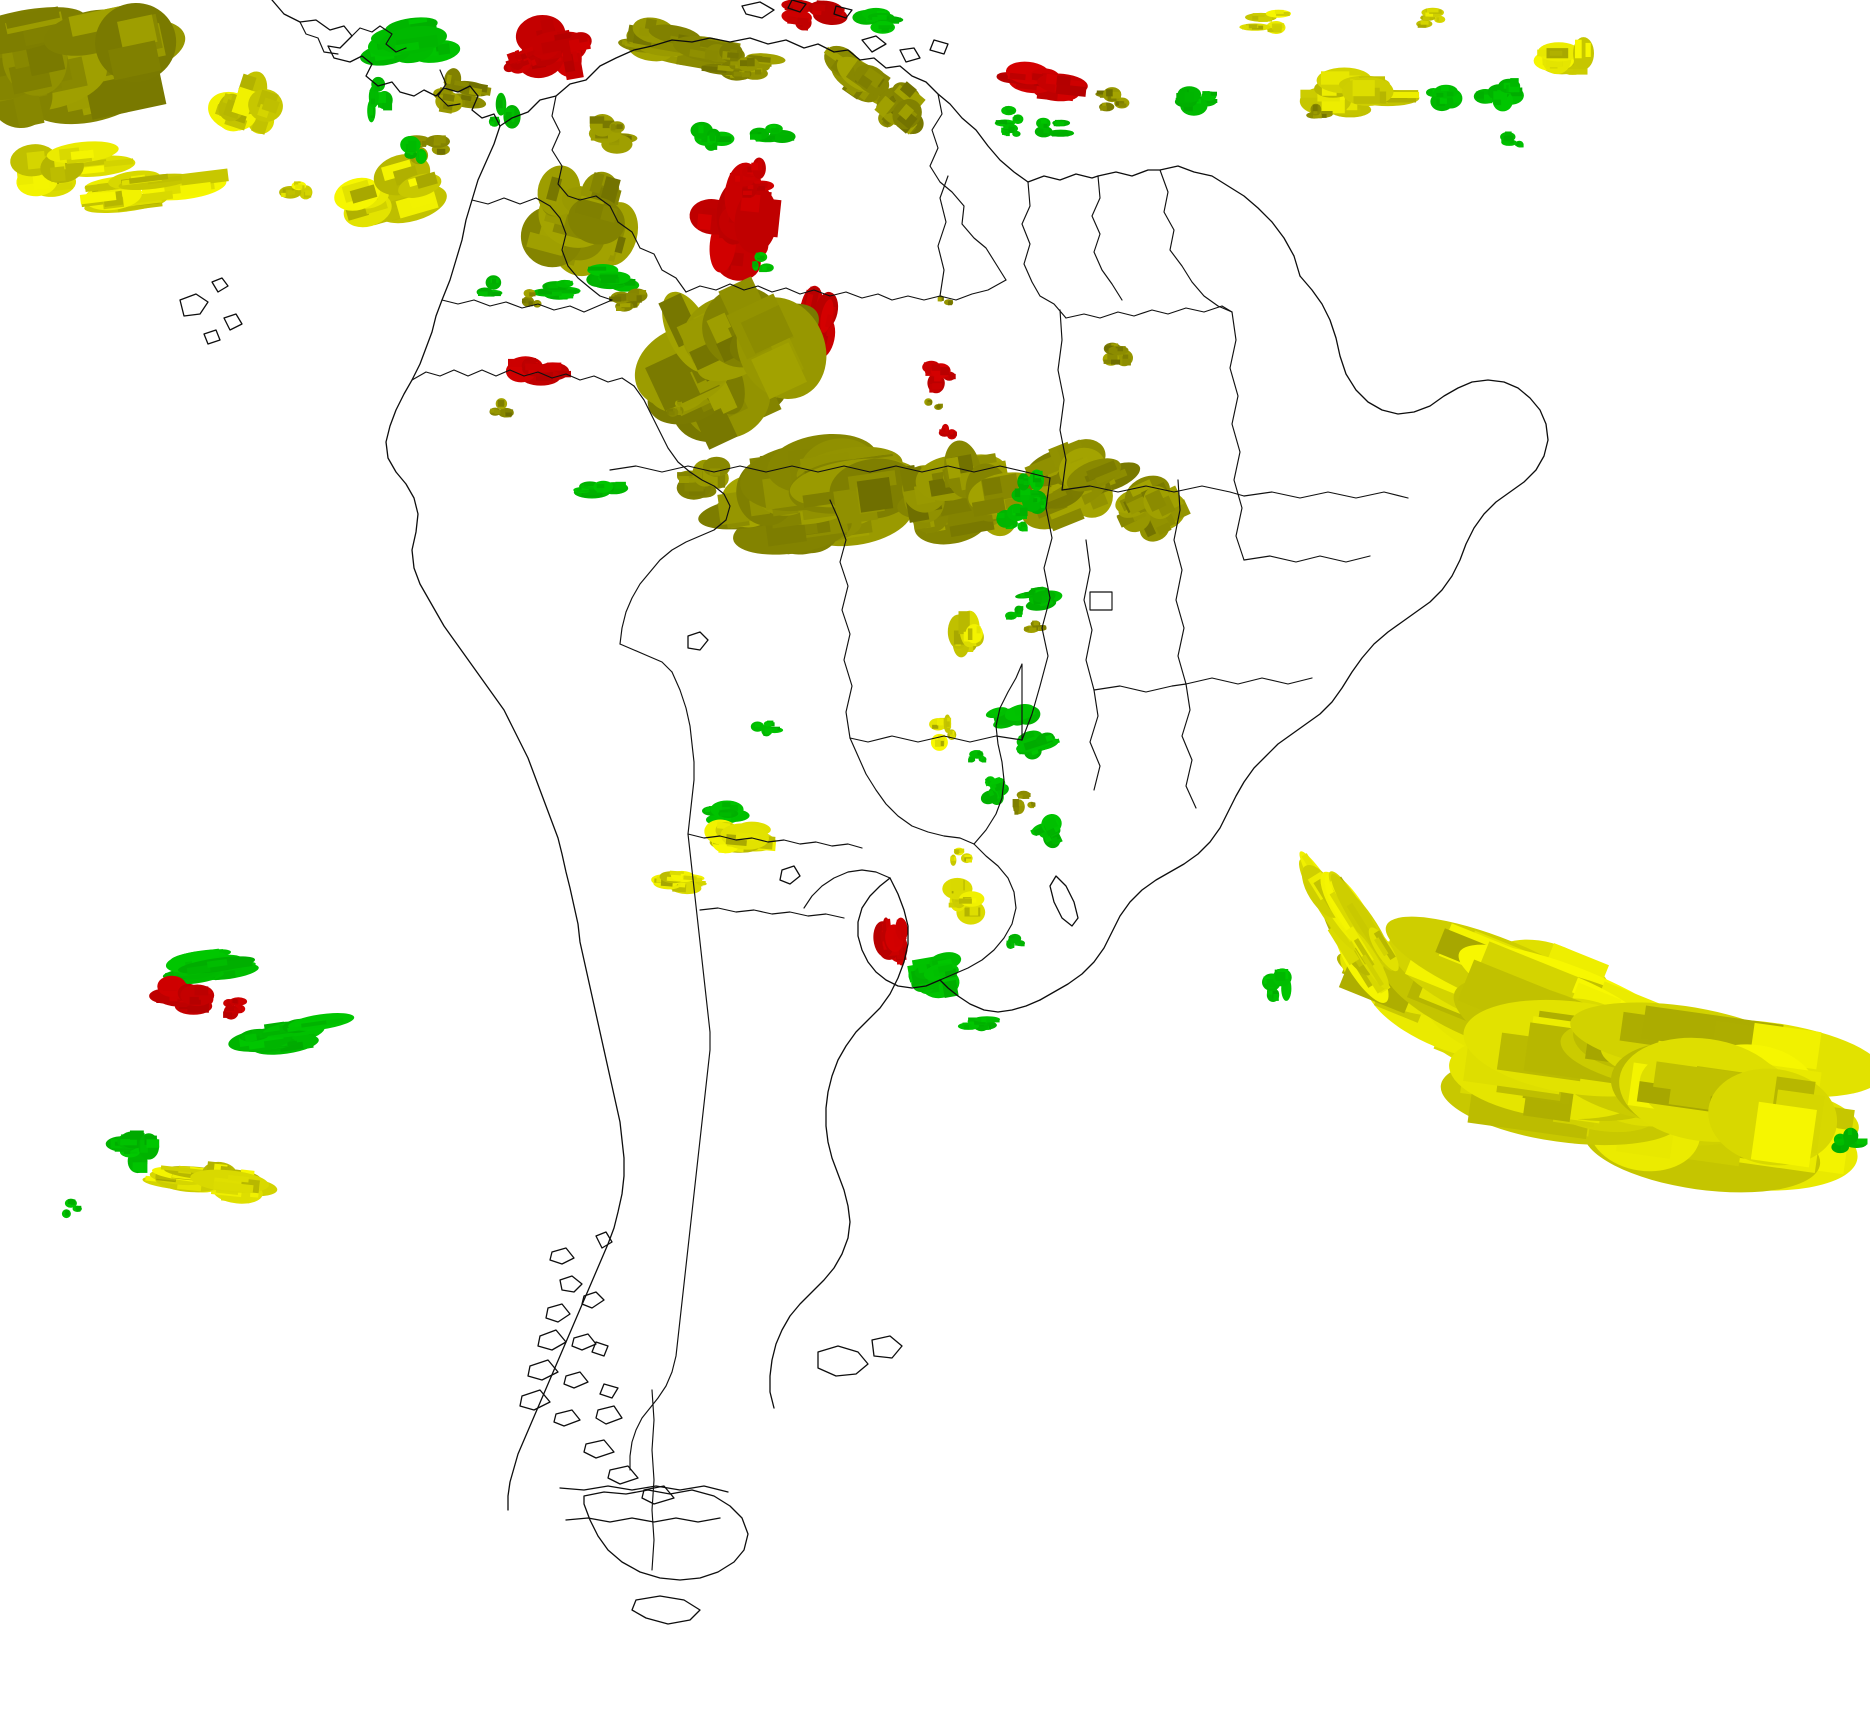  I want to click on precip-region-moderate, so click(740, 836).